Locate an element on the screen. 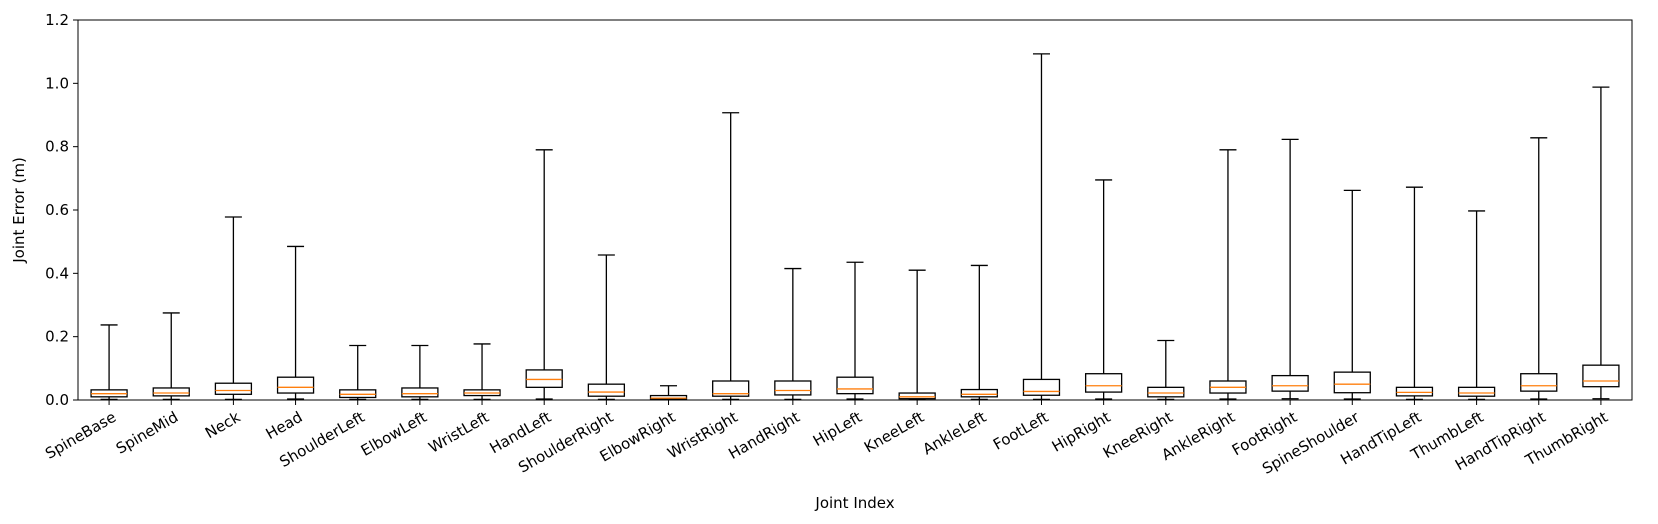 This screenshot has width=1658, height=524. y-tick-label: 0.6 is located at coordinates (57, 210).